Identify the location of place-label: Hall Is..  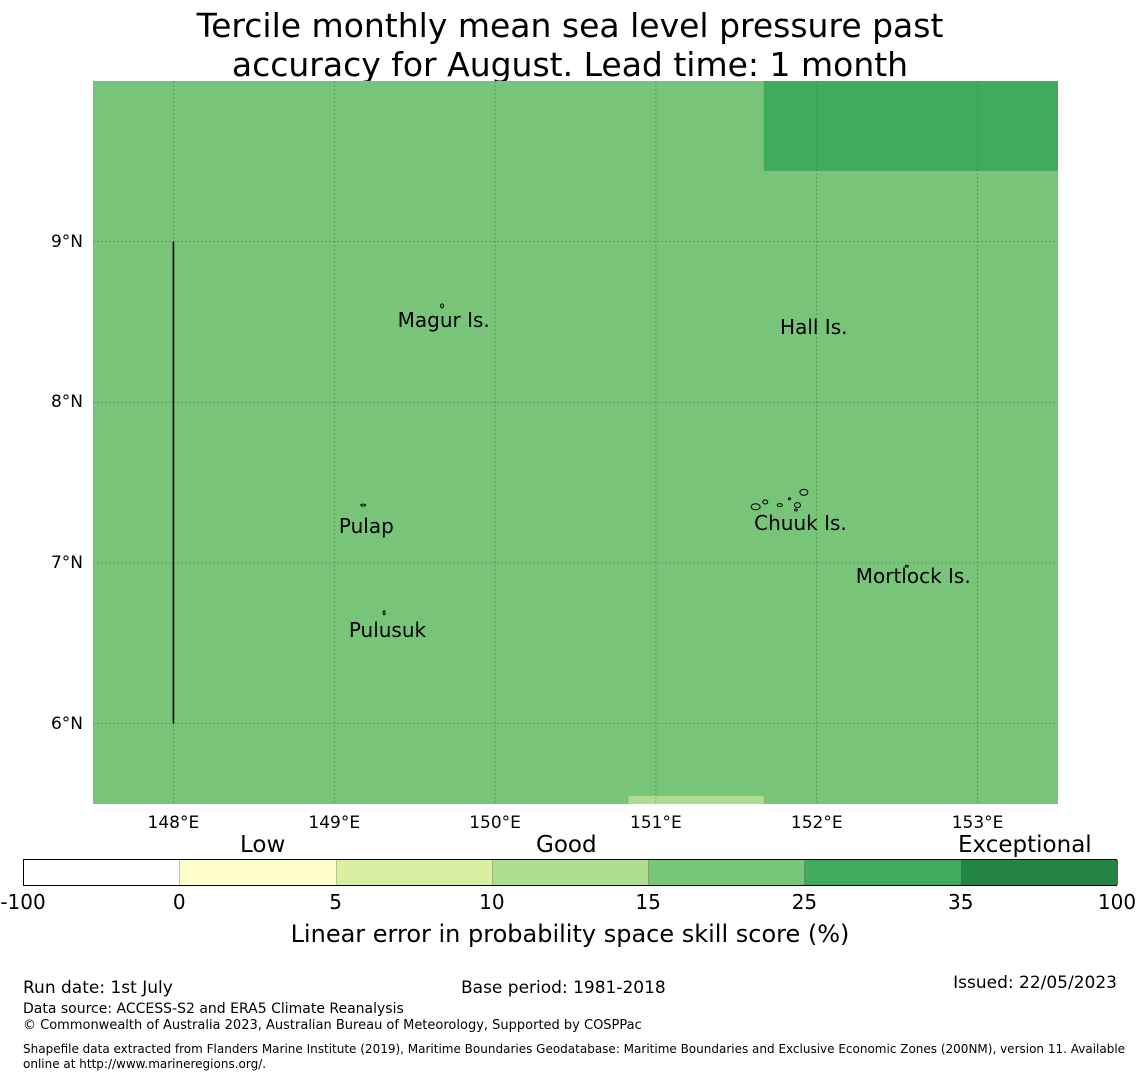
(814, 326).